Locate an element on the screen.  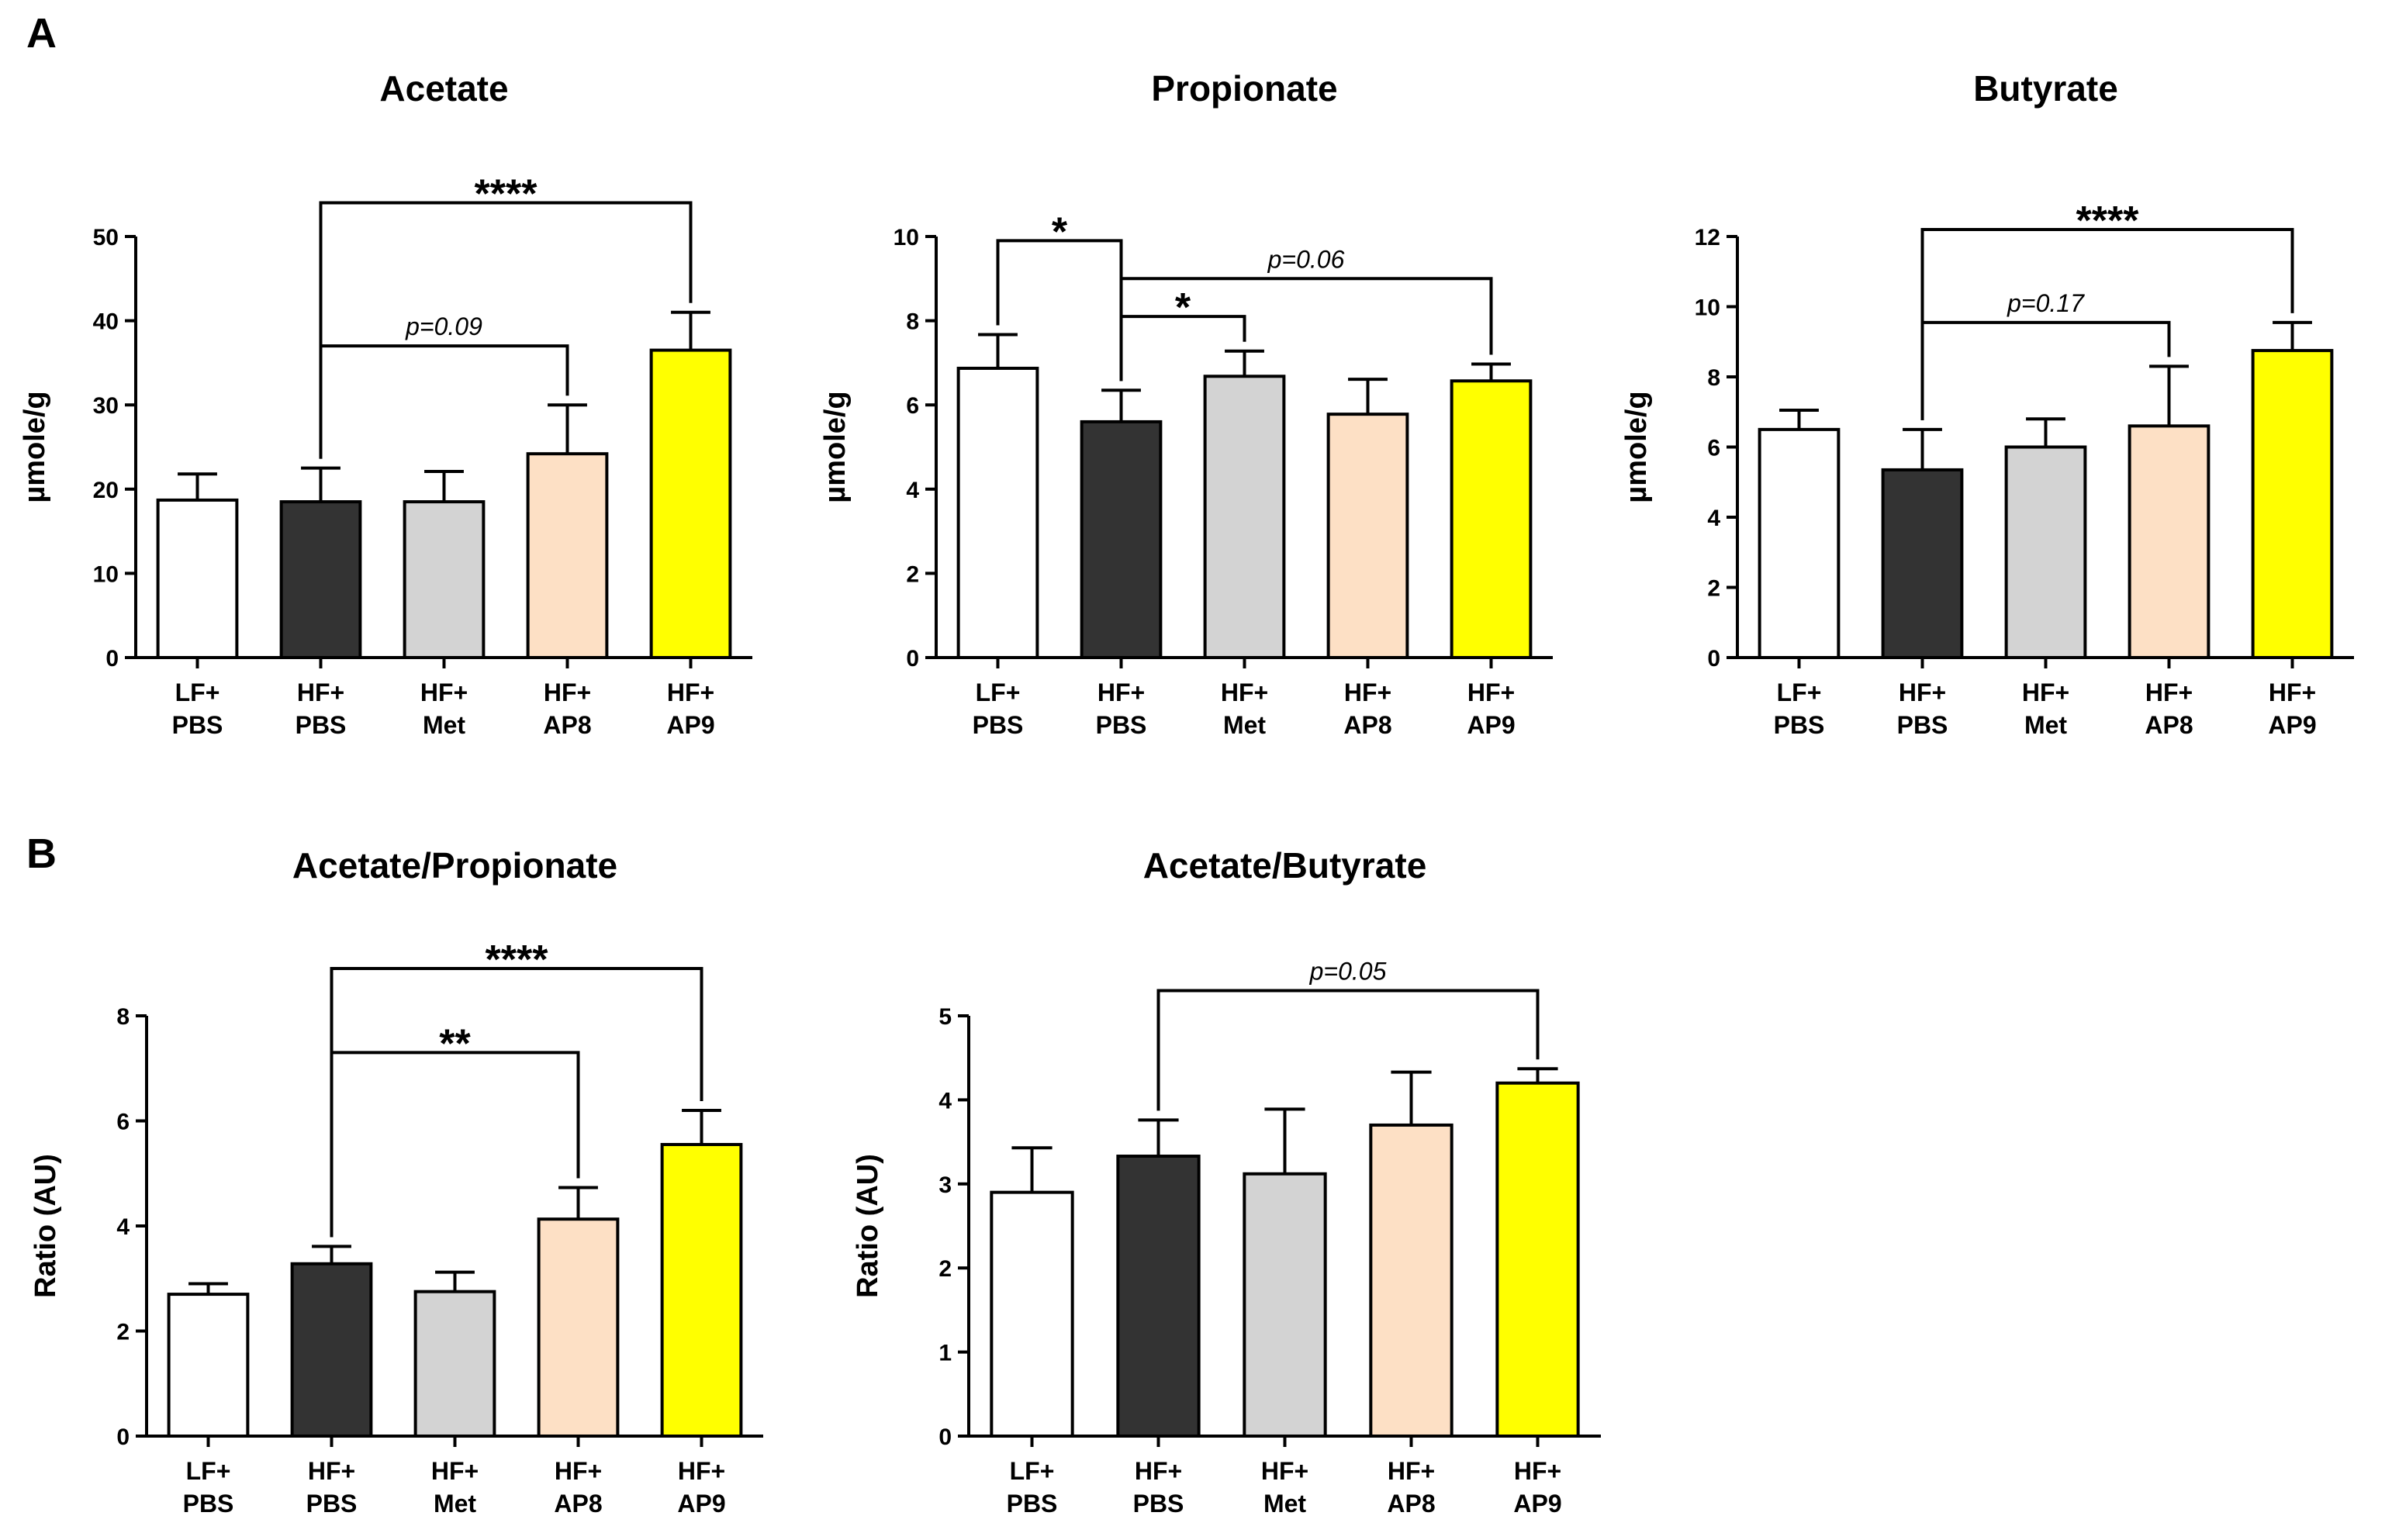
y-tick-label: 1 is located at coordinates (945, 1353).